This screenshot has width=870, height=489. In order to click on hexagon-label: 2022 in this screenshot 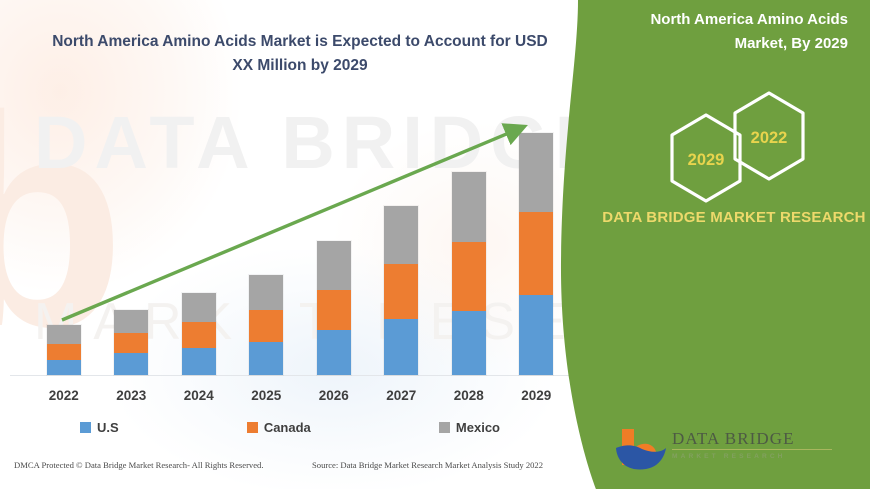, I will do `click(769, 138)`.